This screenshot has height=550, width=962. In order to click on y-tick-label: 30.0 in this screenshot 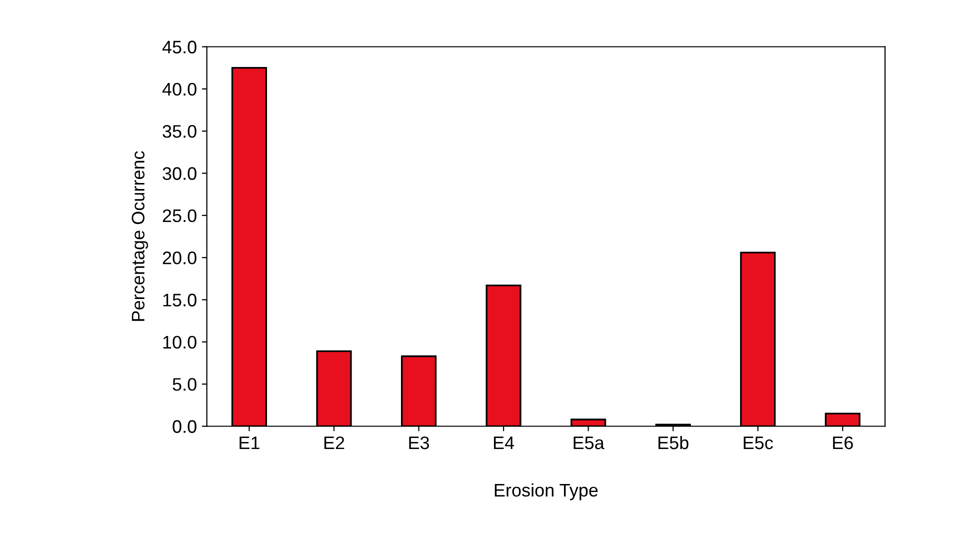, I will do `click(179, 173)`.